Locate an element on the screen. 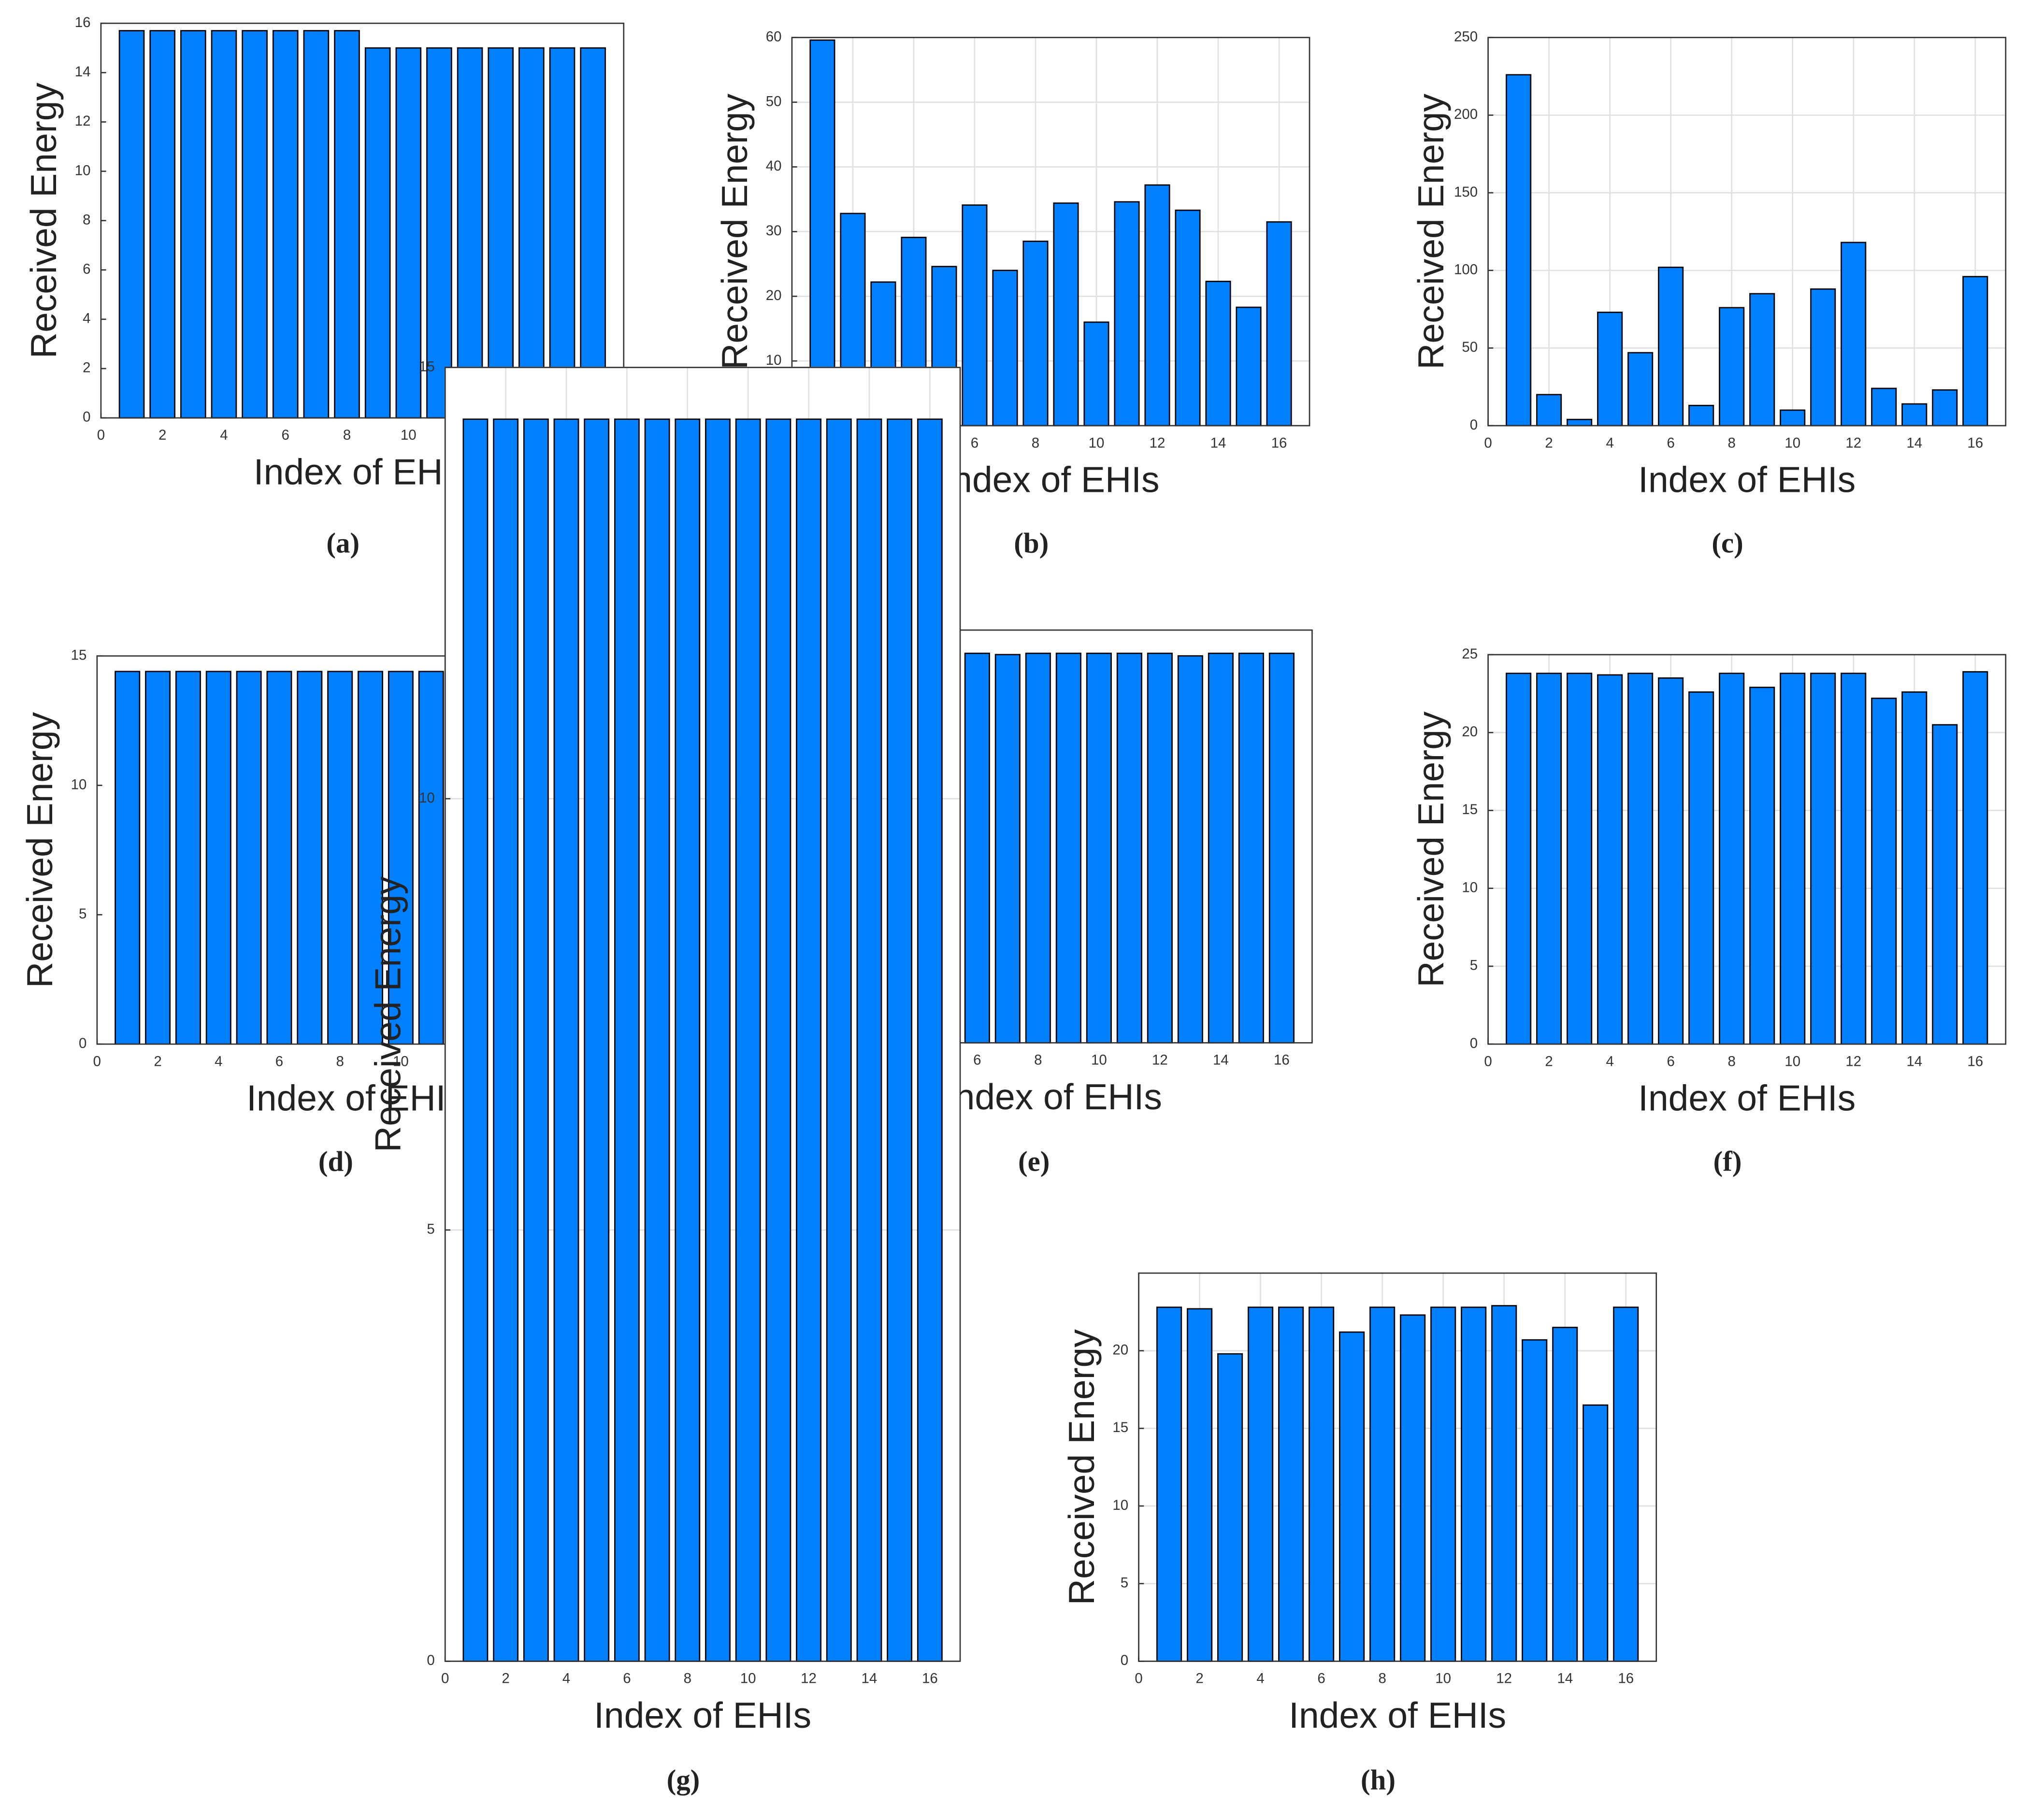  y-tick-label: 2 is located at coordinates (86, 368).